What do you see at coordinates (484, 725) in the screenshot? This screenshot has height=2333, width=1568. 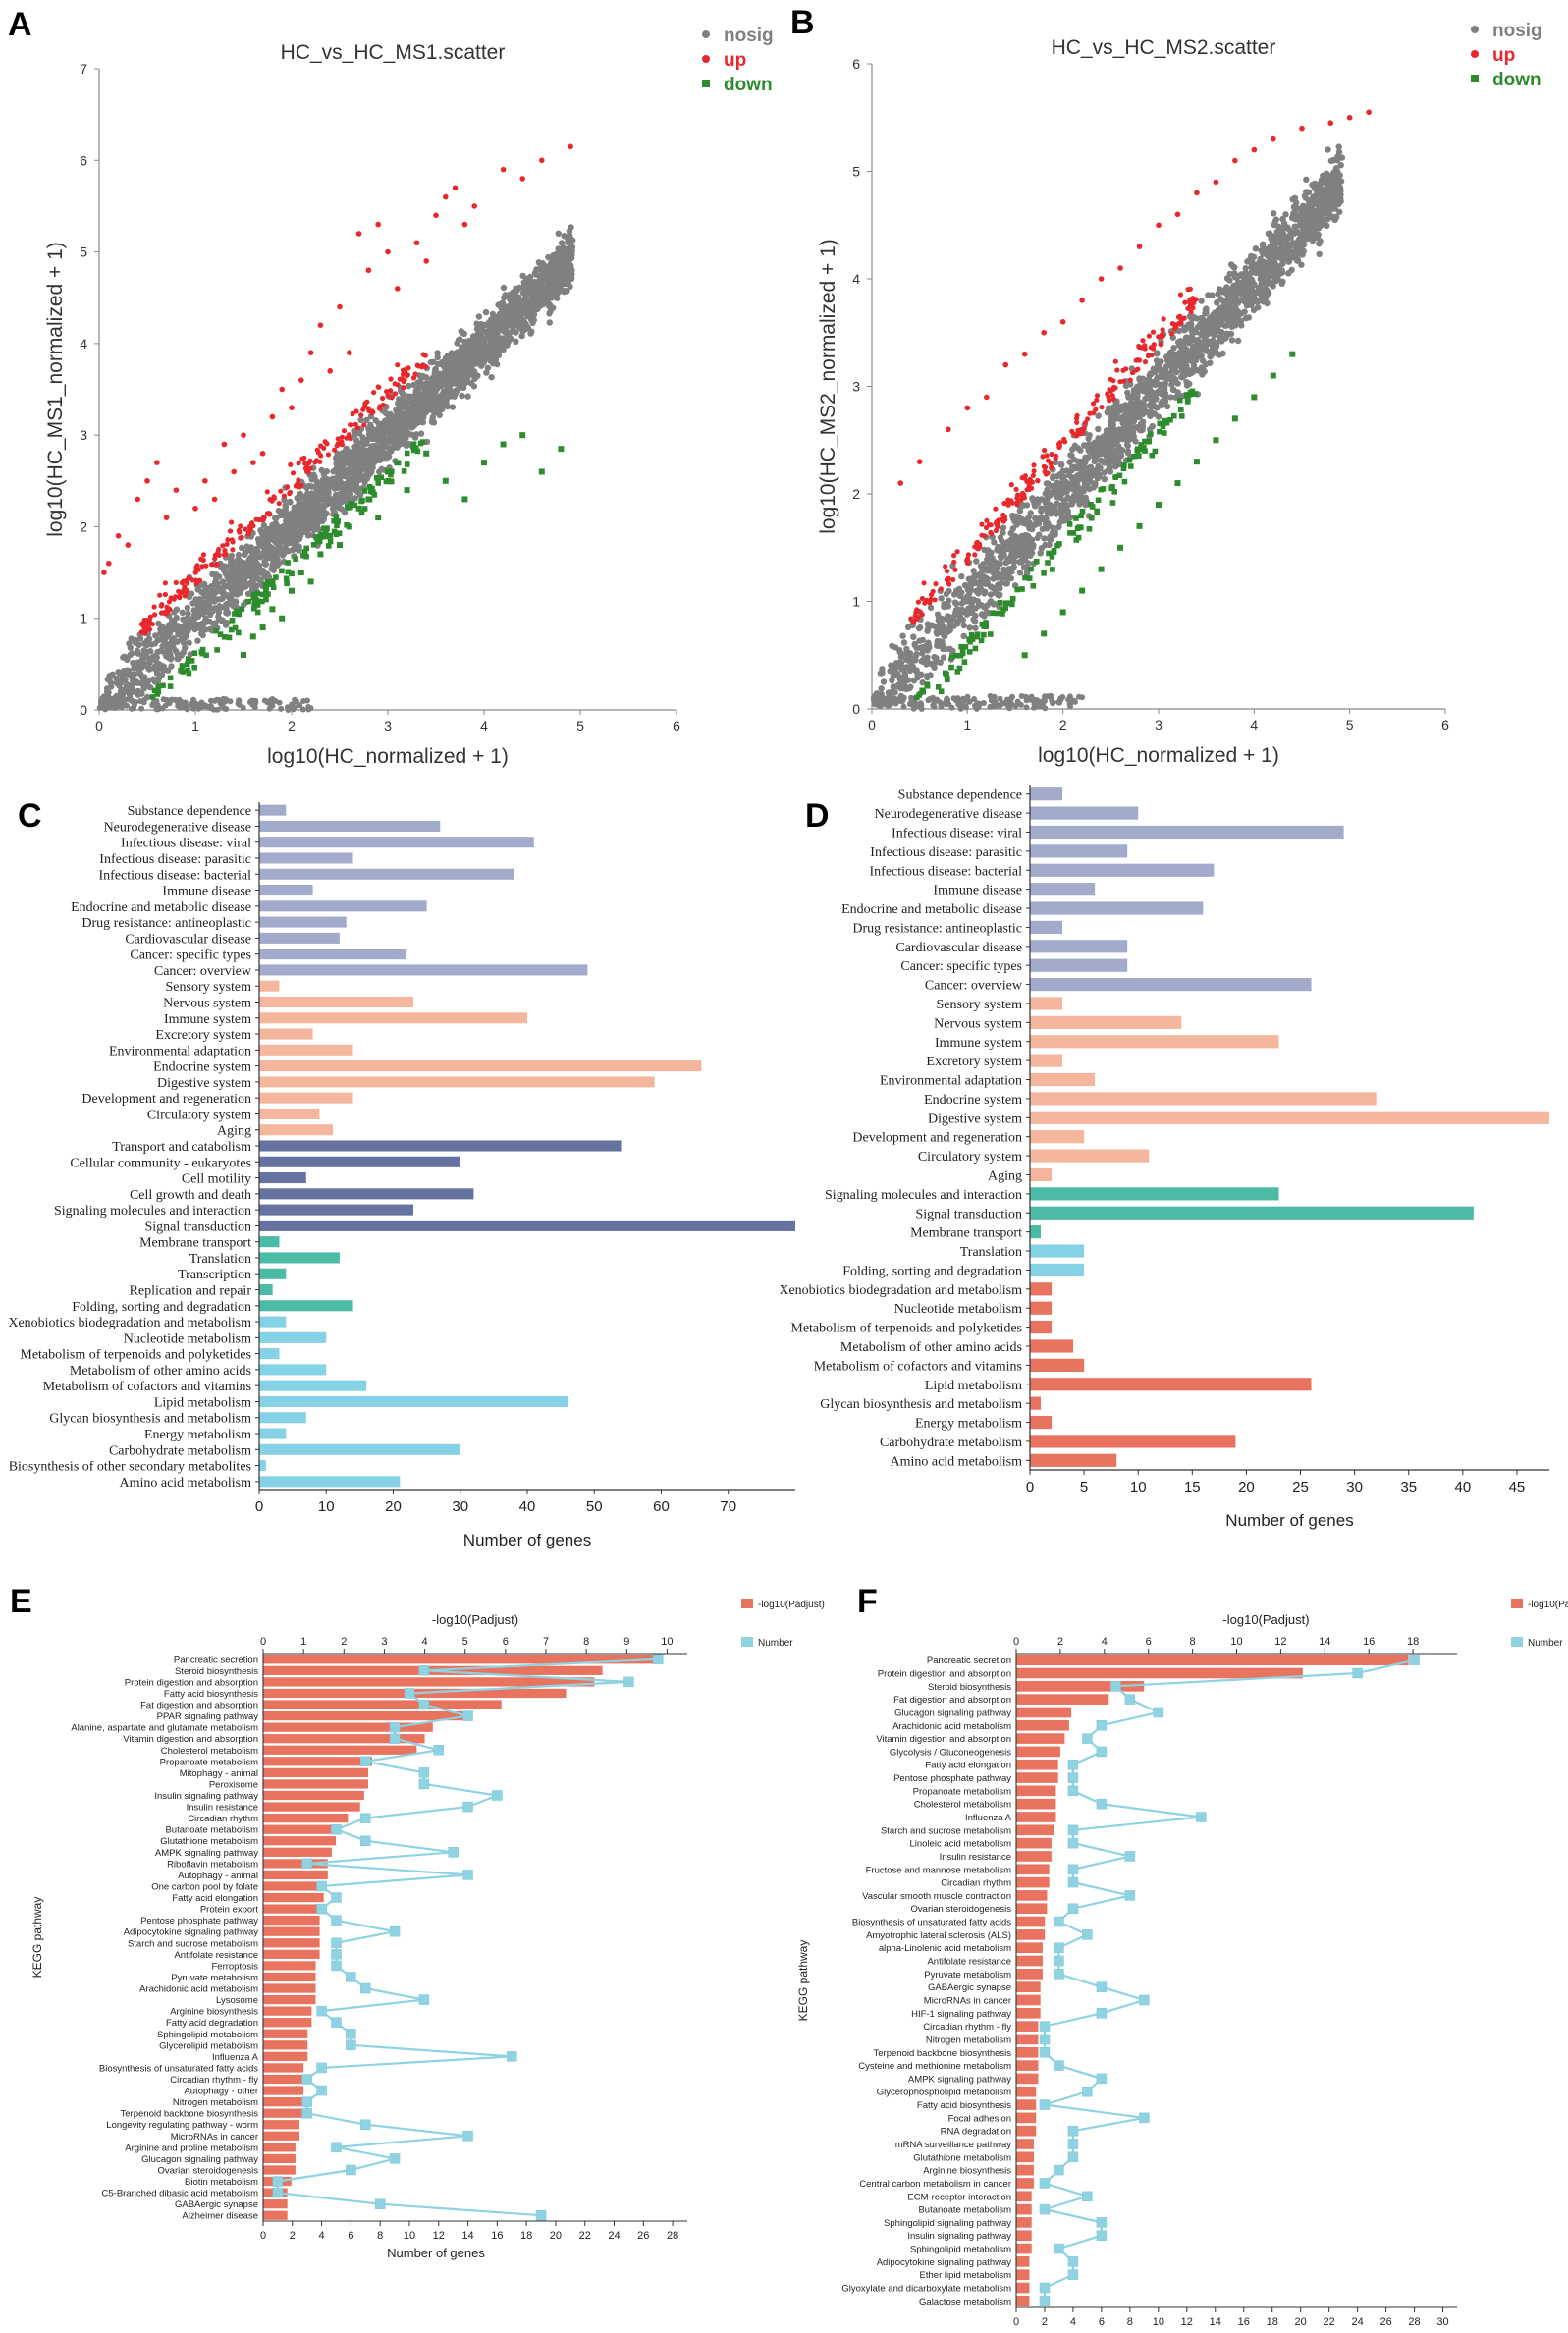 I see `panel-a-x-tick-label: 4` at bounding box center [484, 725].